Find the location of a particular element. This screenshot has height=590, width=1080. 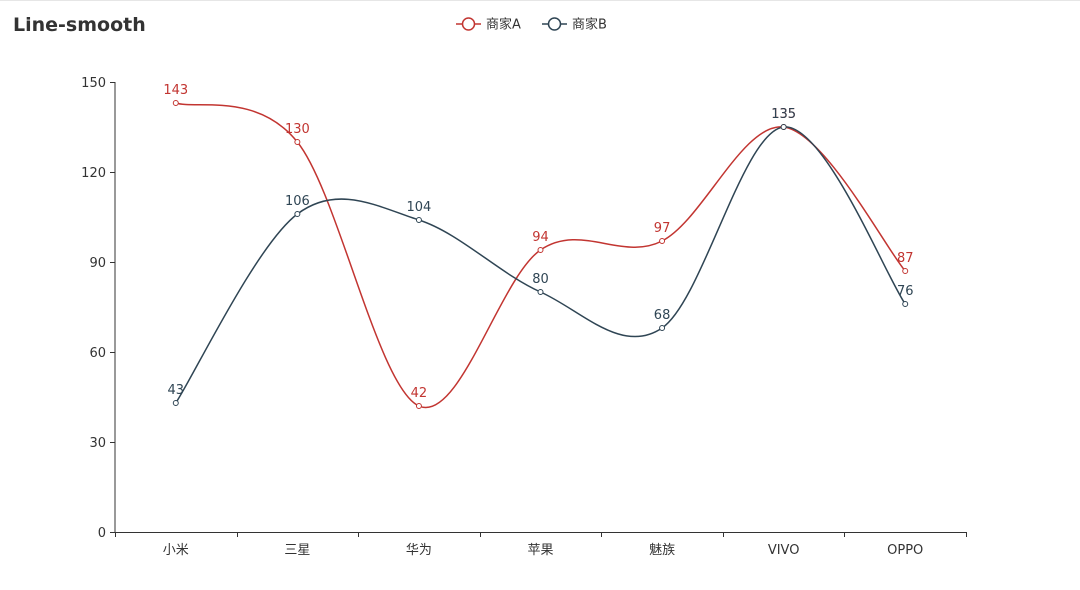

legend-label: 商家B is located at coordinates (589, 25).